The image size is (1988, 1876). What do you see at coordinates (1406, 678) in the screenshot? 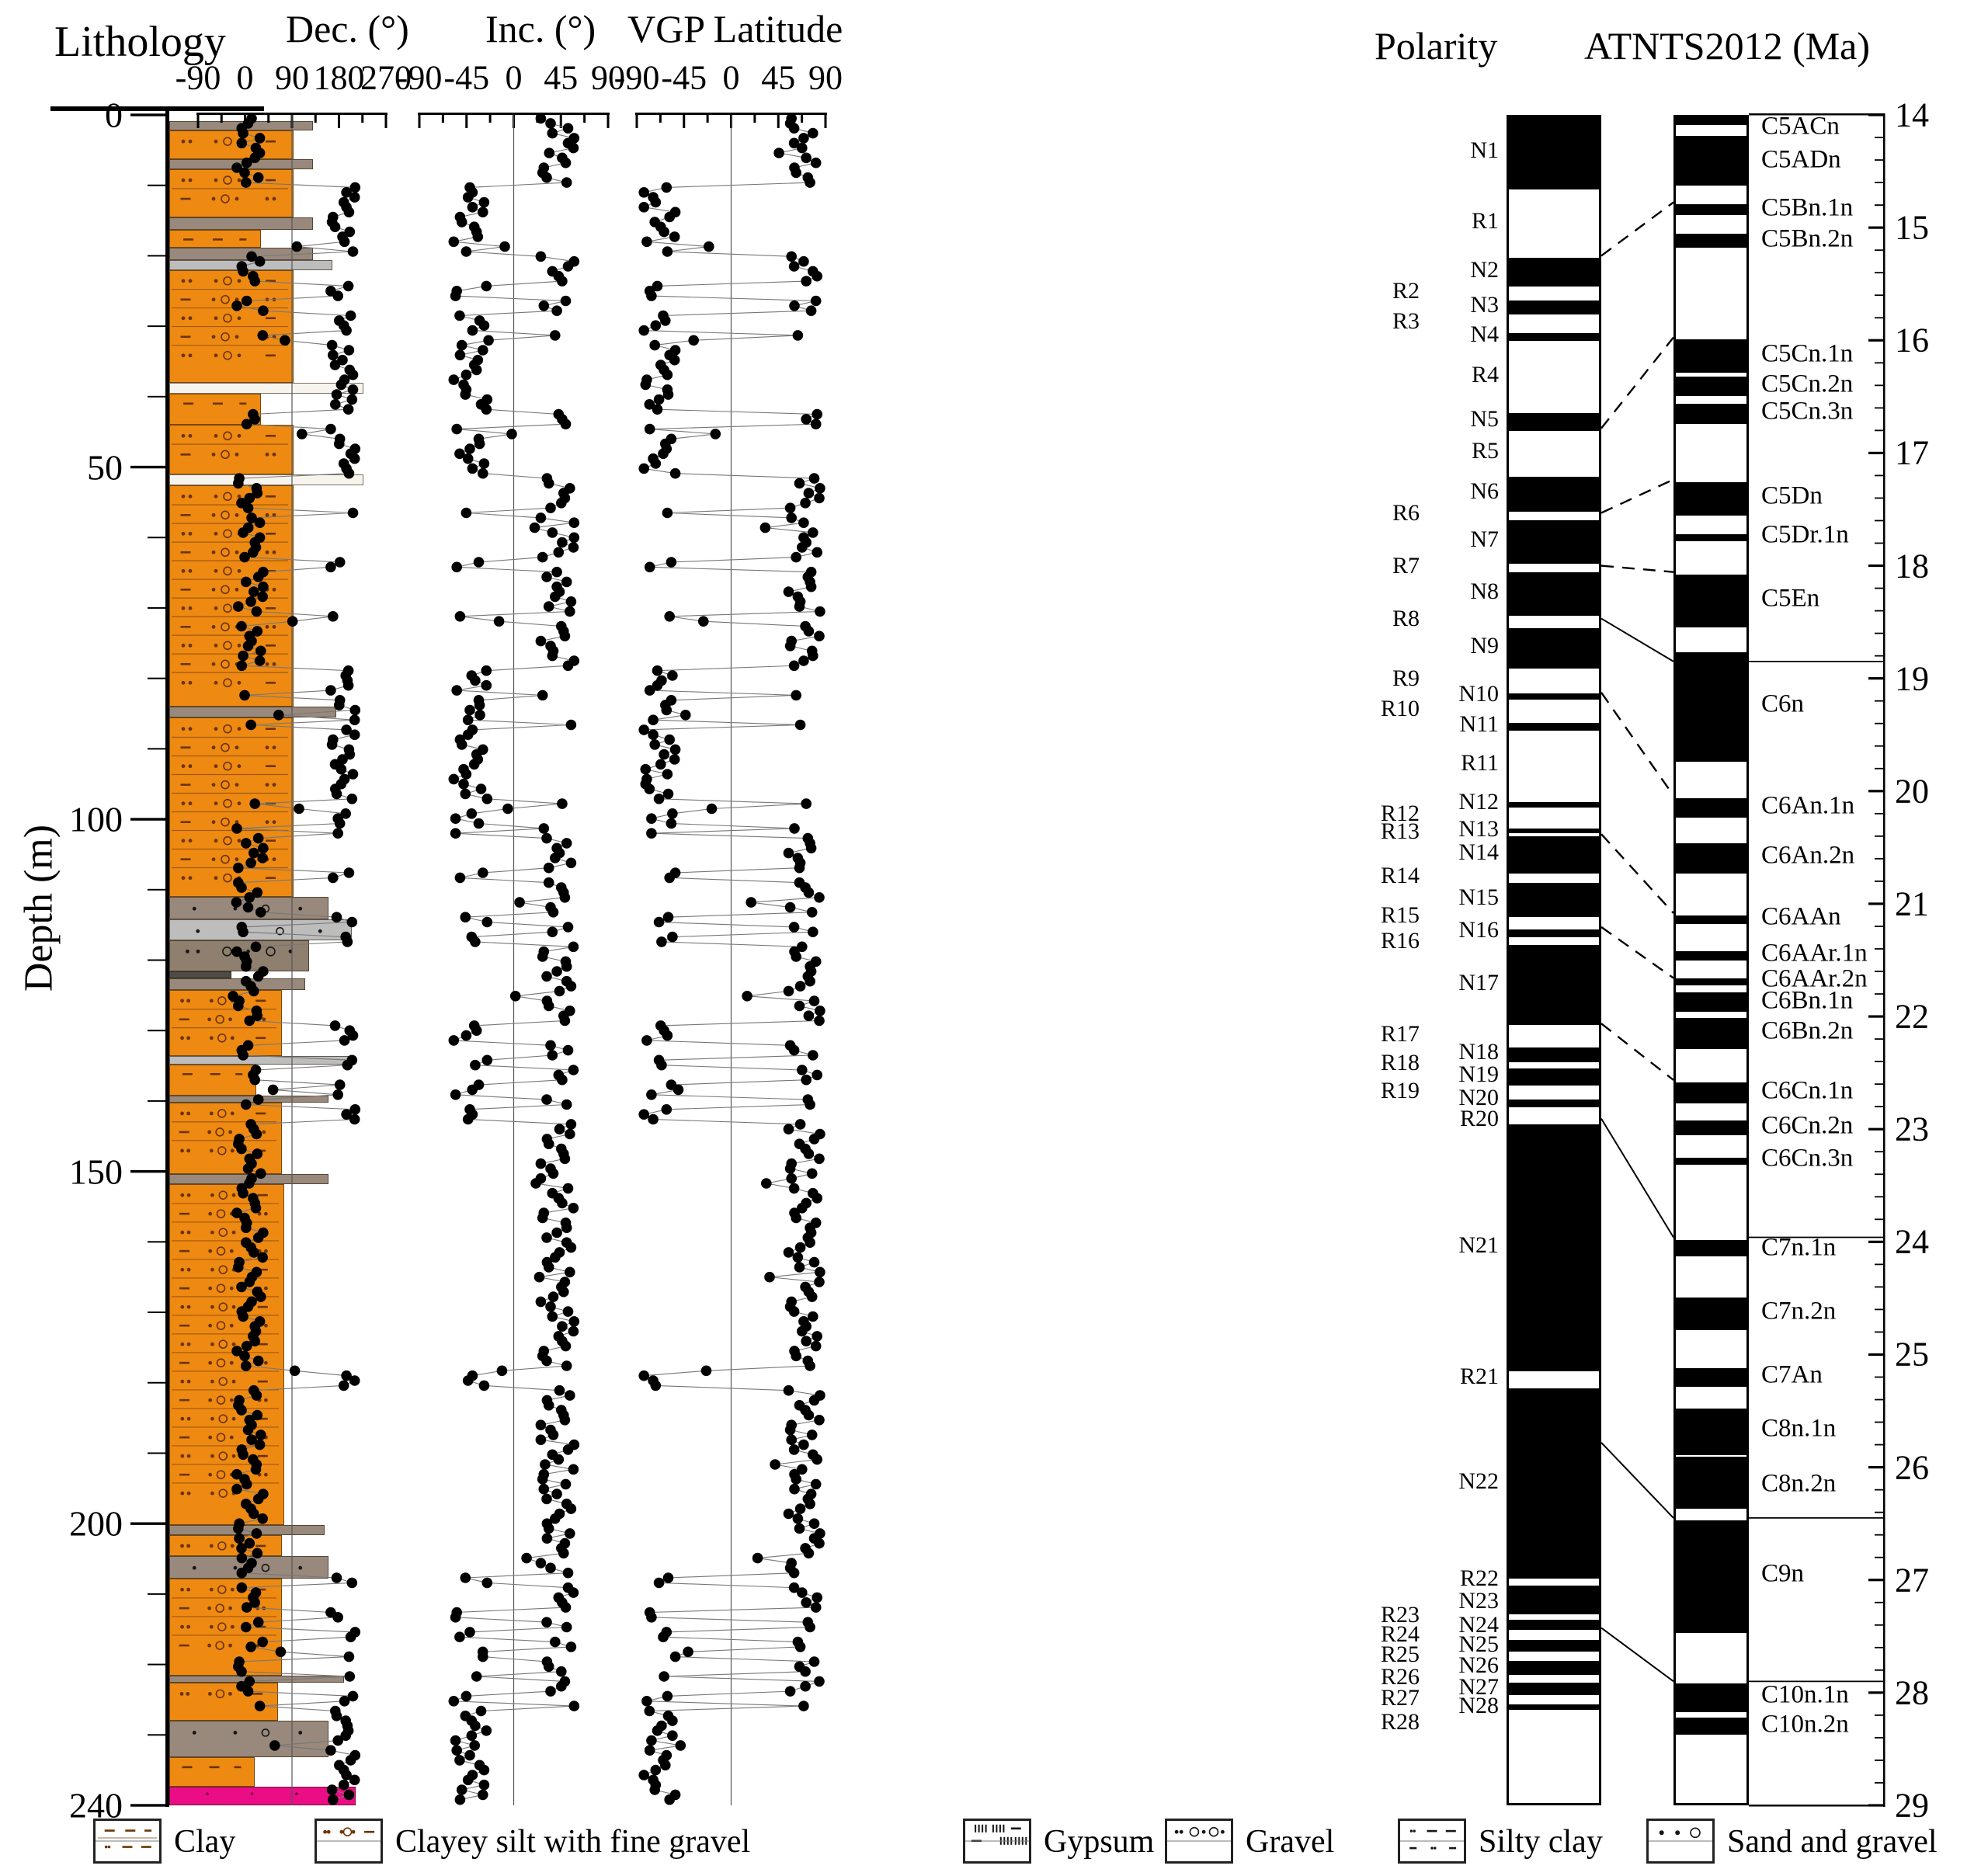
I see `polarity-zone-label: R9` at bounding box center [1406, 678].